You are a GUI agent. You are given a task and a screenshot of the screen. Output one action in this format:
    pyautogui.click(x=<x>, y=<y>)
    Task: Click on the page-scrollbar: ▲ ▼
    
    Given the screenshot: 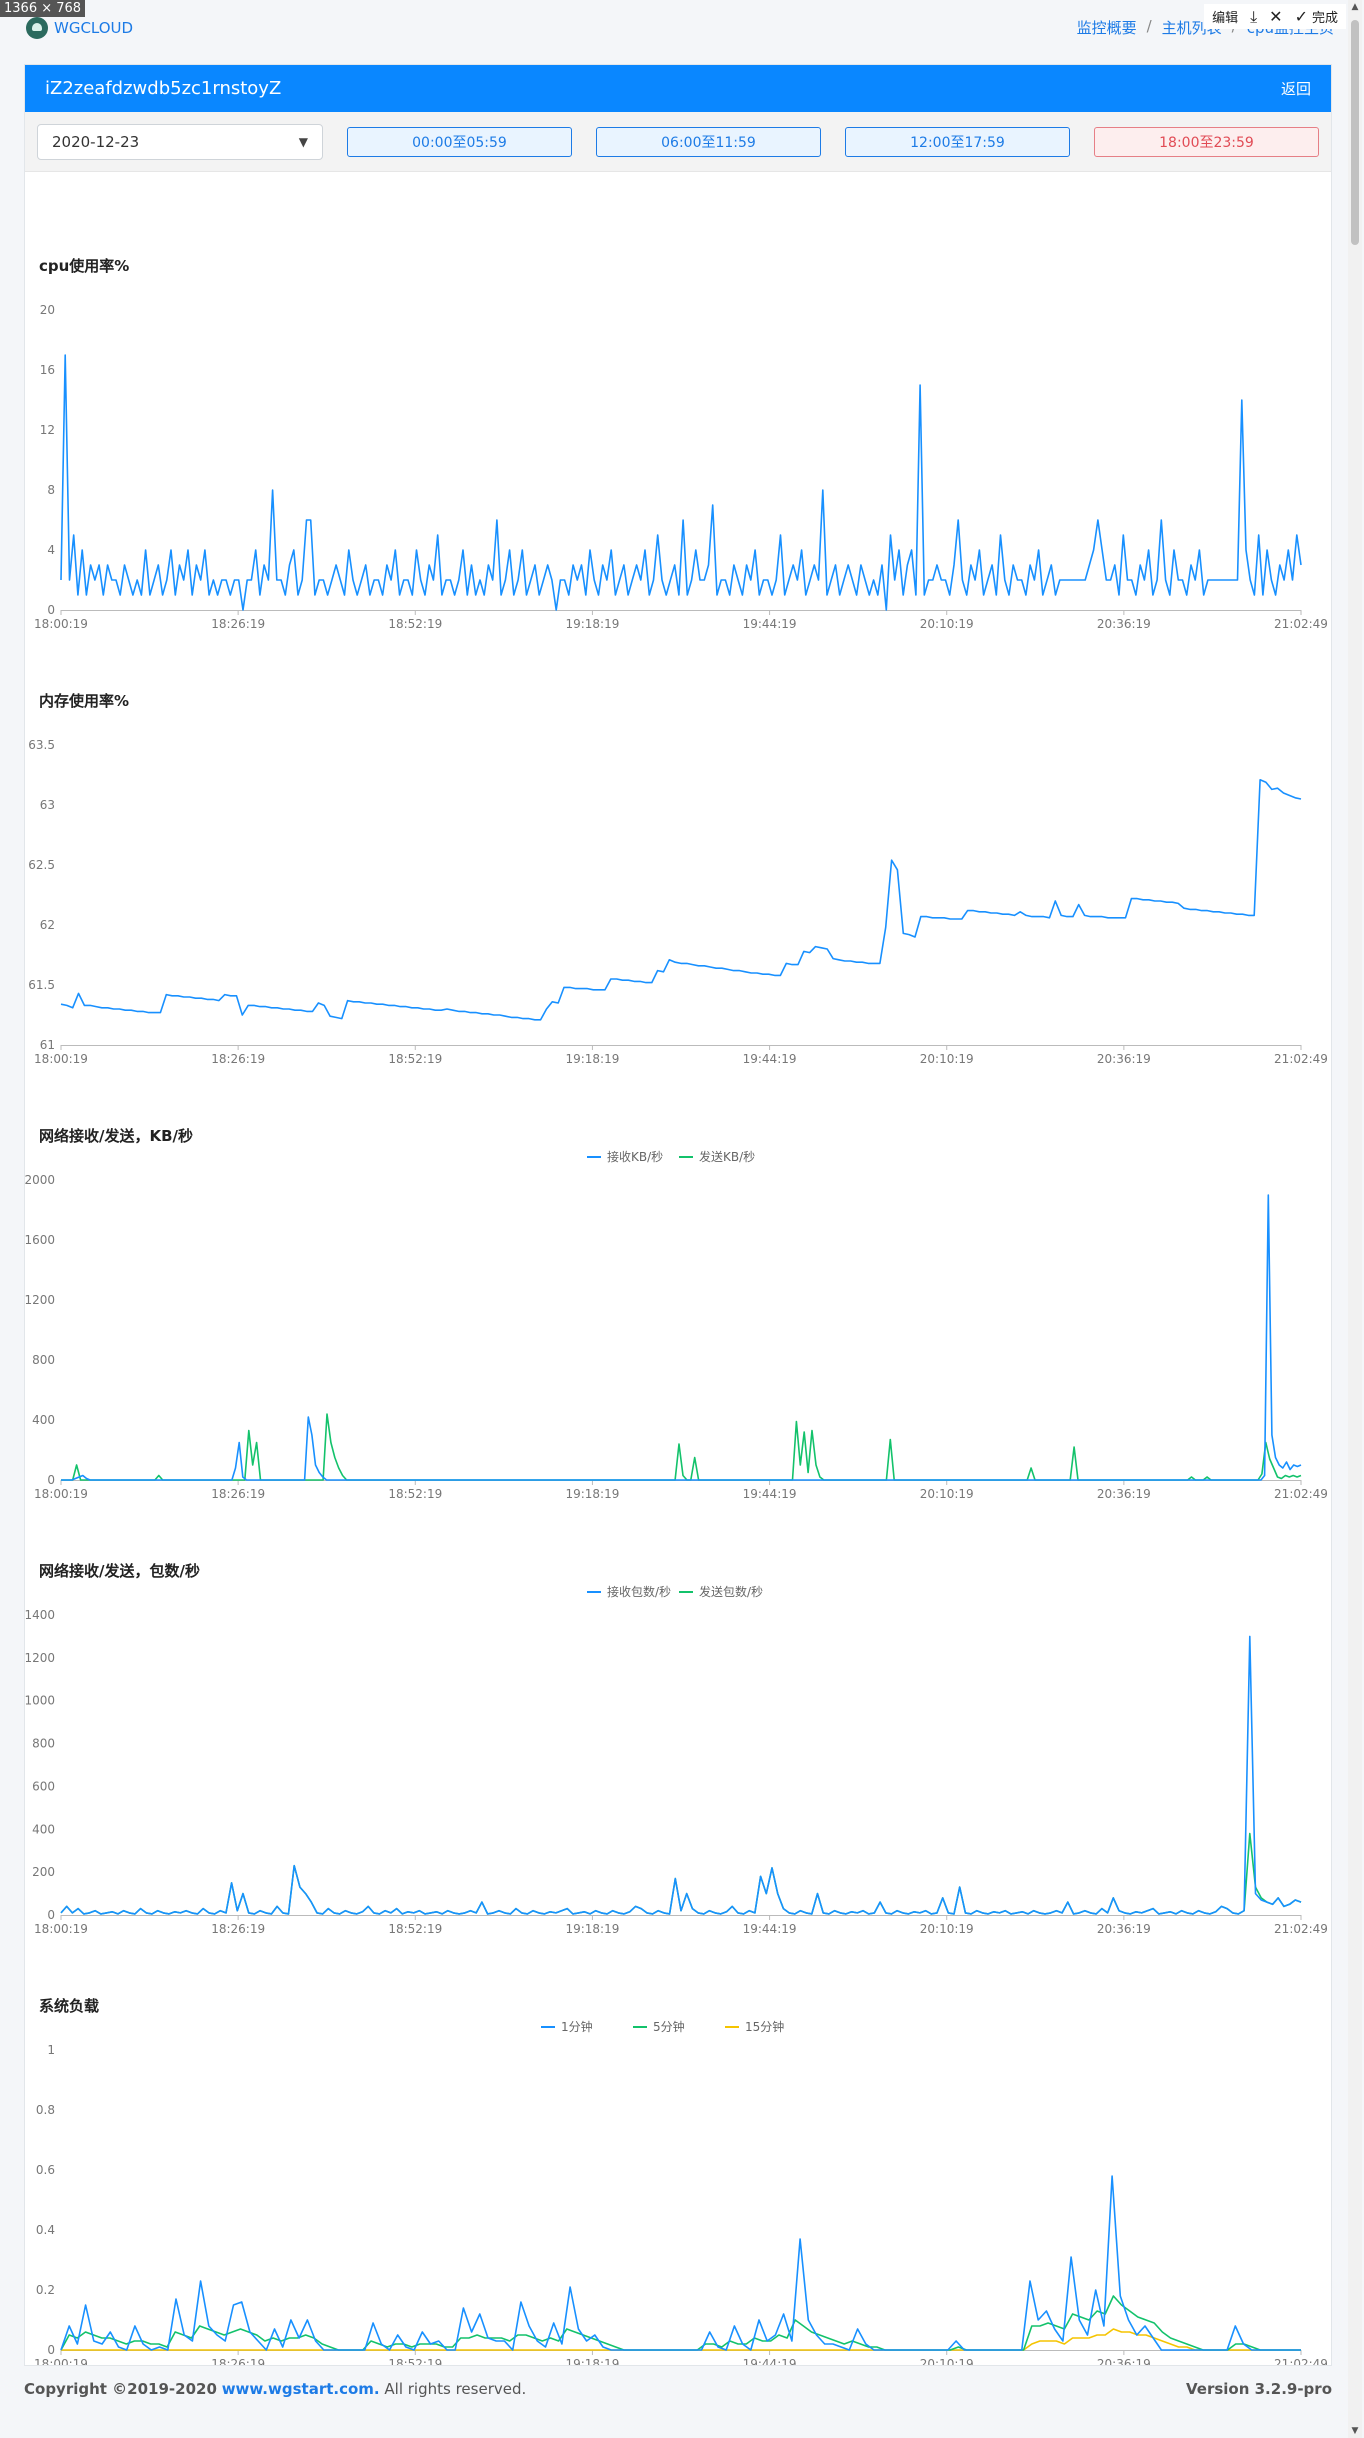 What is the action you would take?
    pyautogui.click(x=1355, y=1219)
    